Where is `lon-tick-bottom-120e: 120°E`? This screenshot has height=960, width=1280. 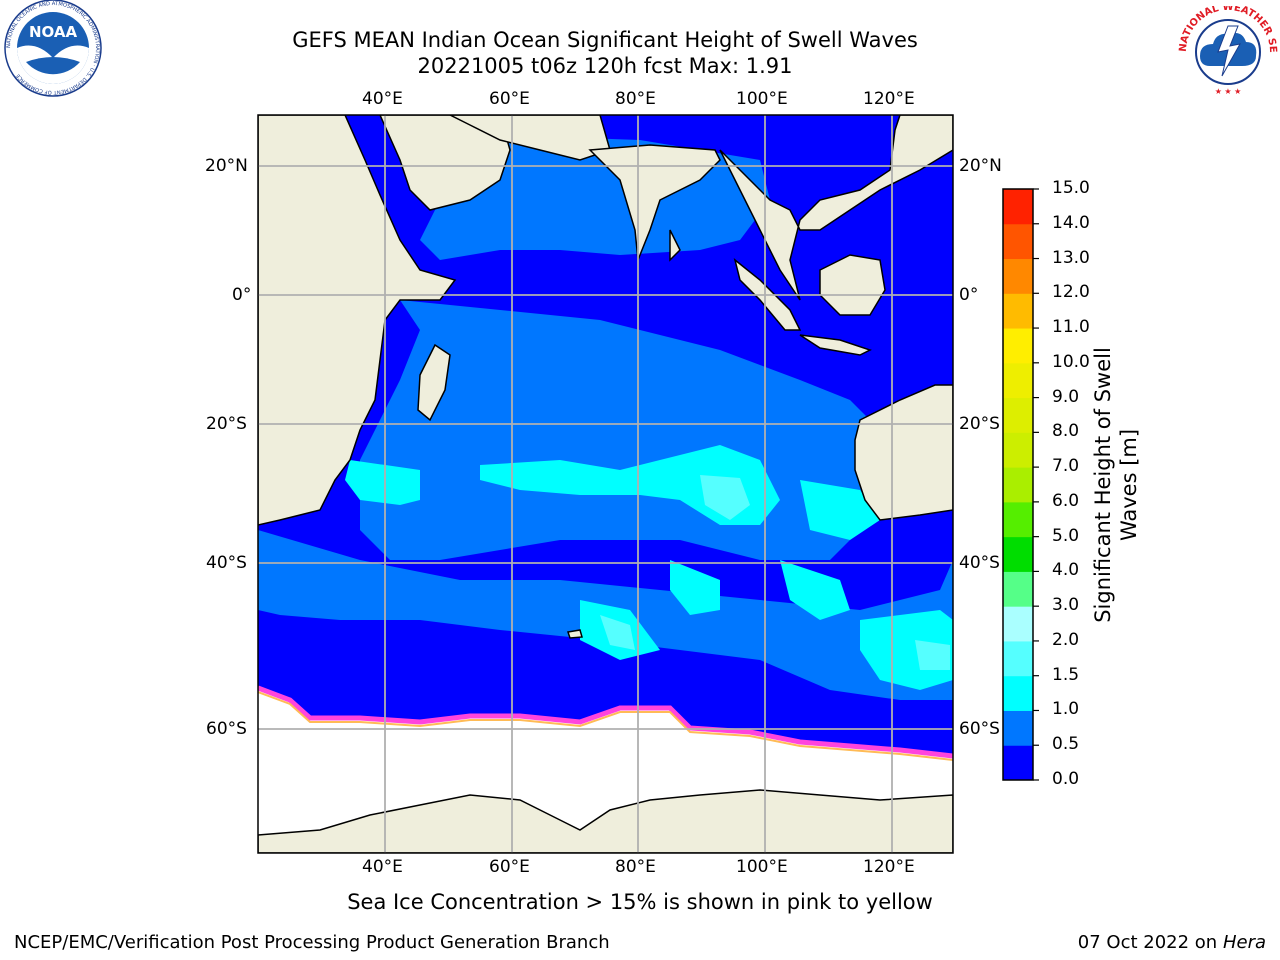
lon-tick-bottom-120e: 120°E is located at coordinates (889, 867).